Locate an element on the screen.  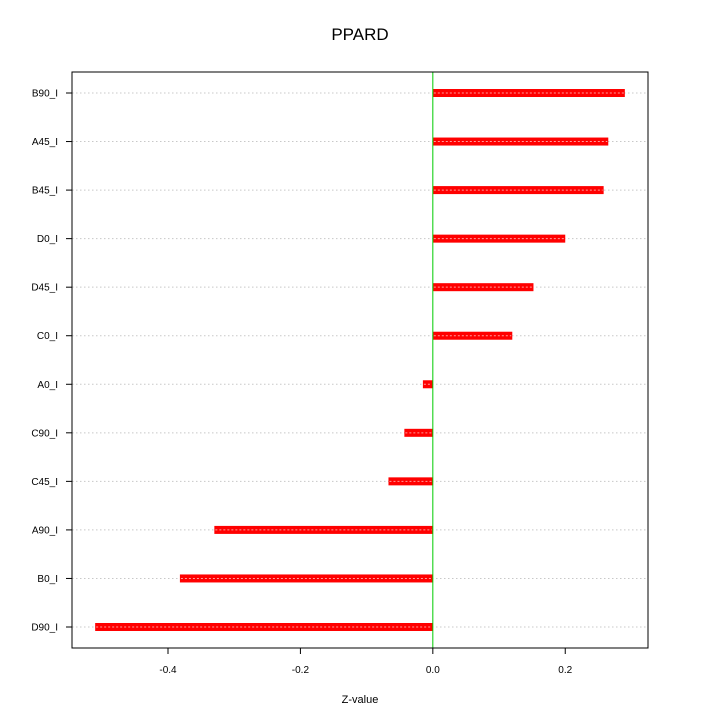
y-tick-label: B45_I is located at coordinates (45, 191).